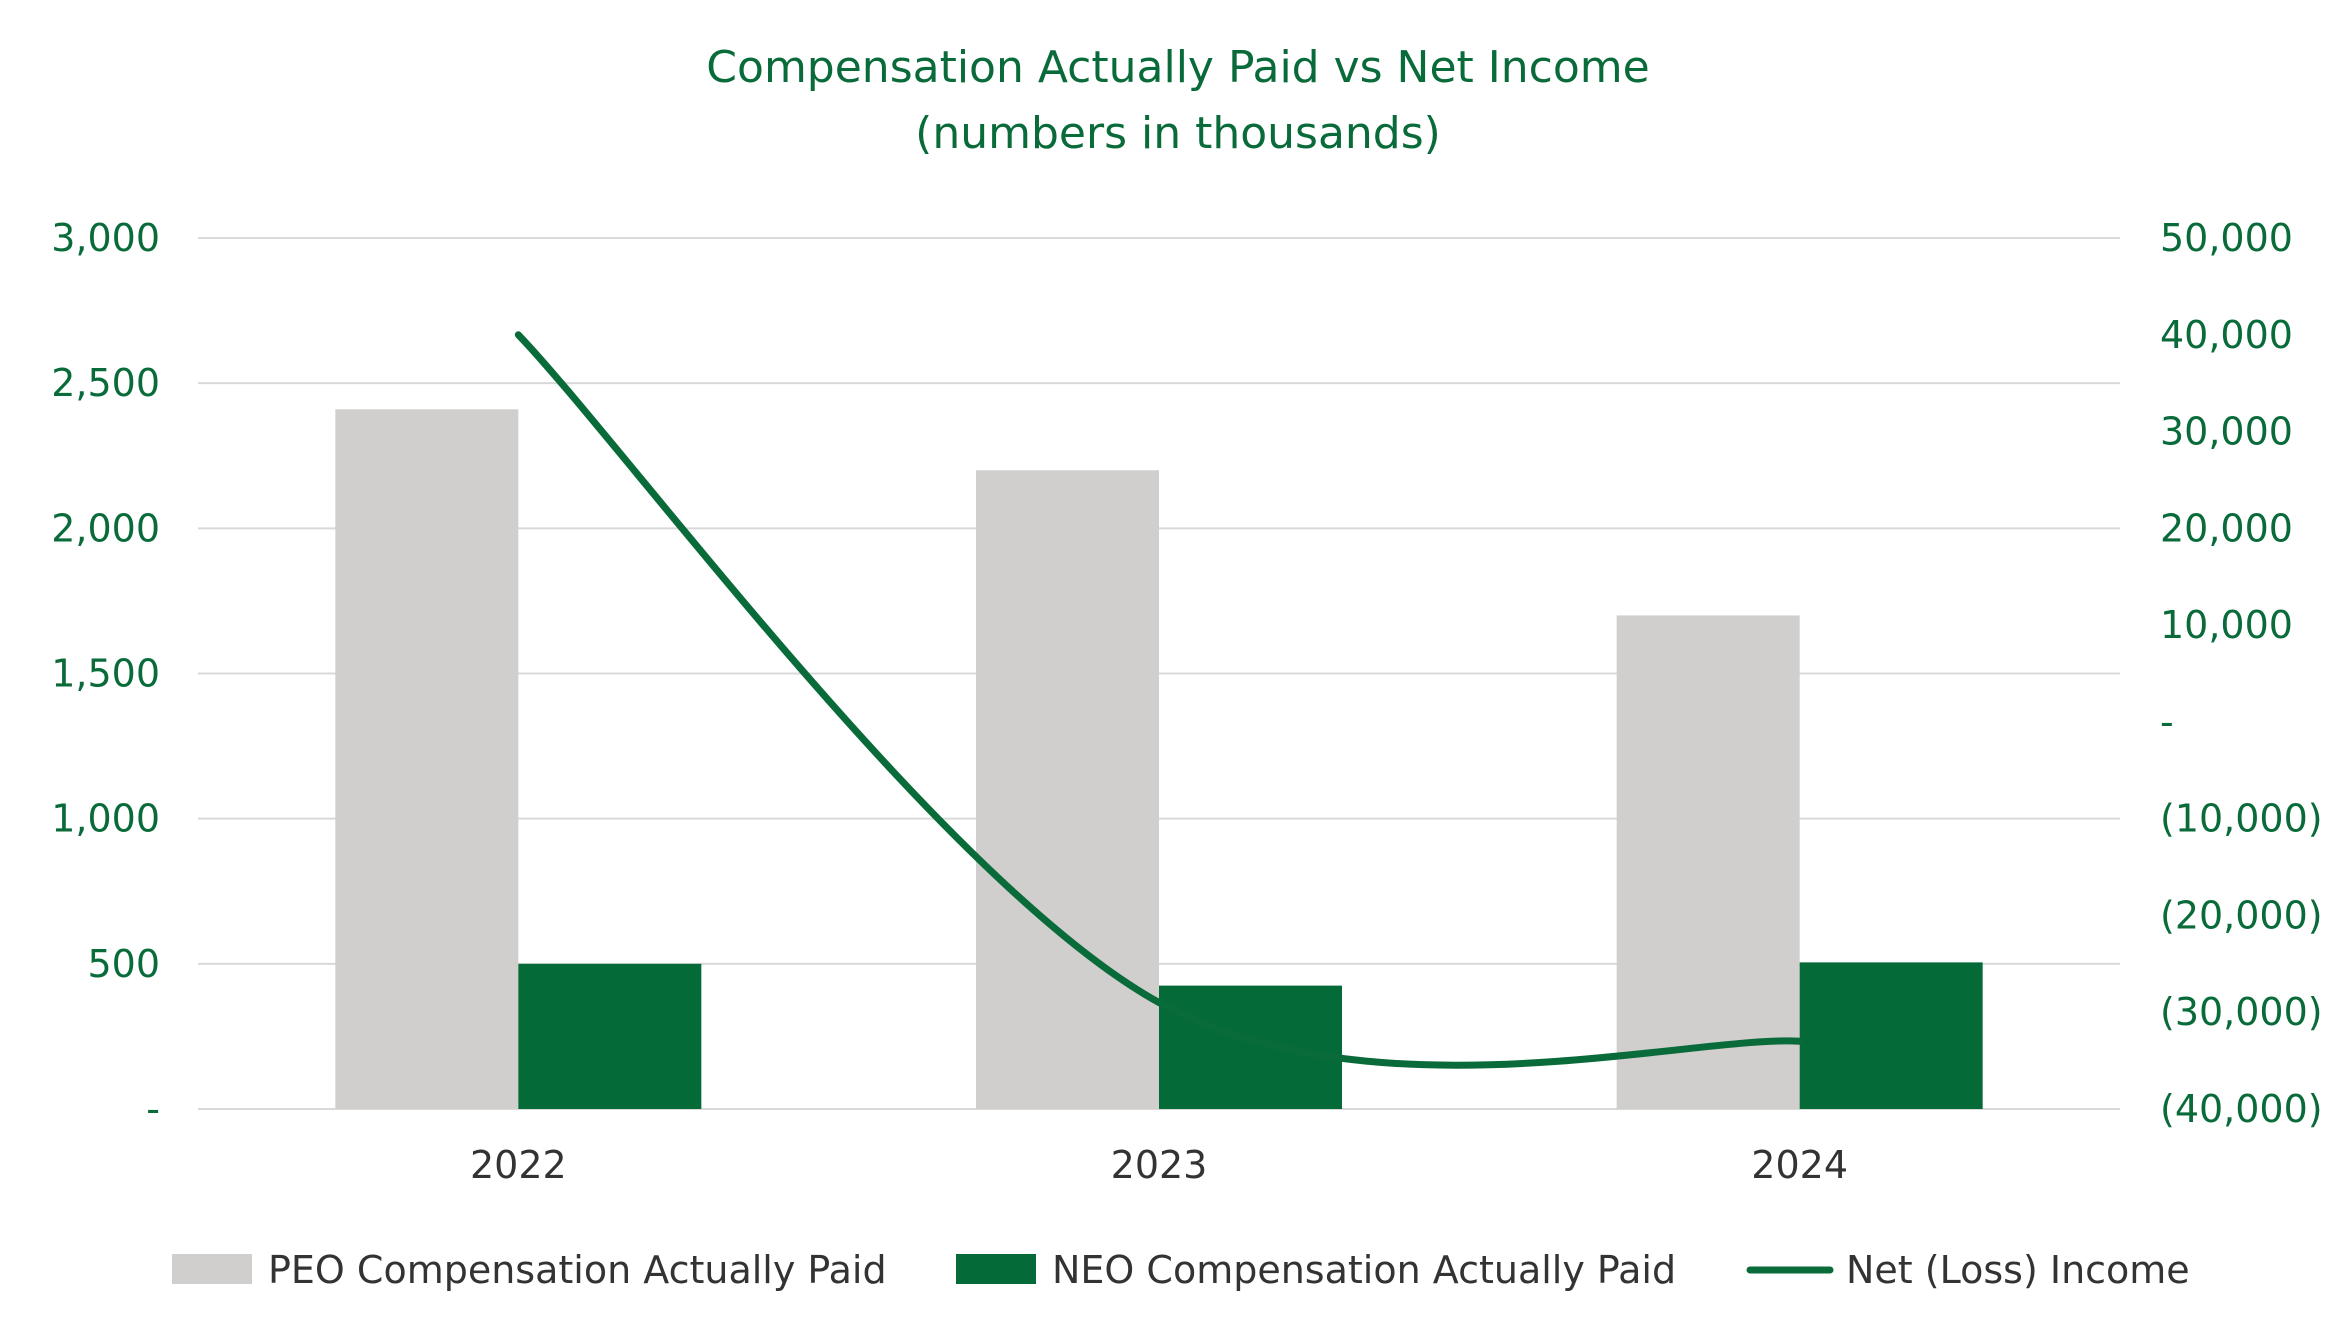 This screenshot has height=1338, width=2341. What do you see at coordinates (1364, 1270) in the screenshot?
I see `legend-label: NEO Compensation Actually Paid` at bounding box center [1364, 1270].